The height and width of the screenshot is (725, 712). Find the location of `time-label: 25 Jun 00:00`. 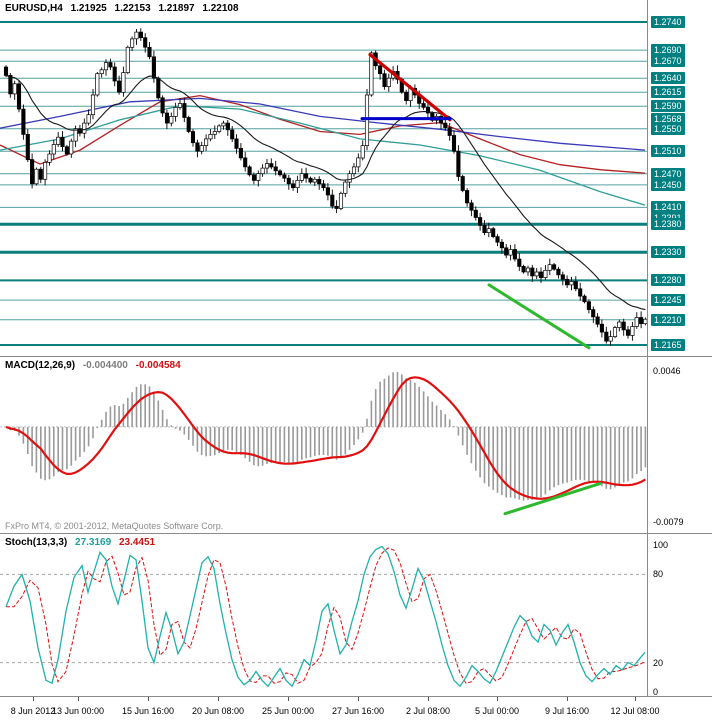

time-label: 25 Jun 00:00 is located at coordinates (288, 711).